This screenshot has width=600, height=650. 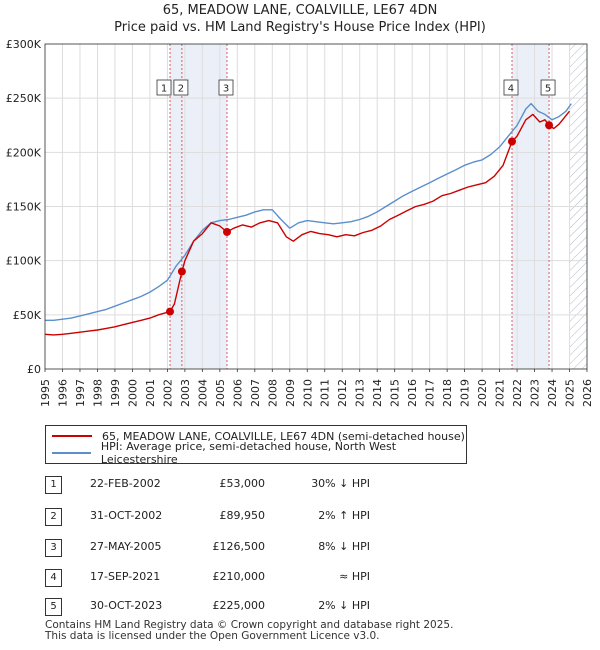 I want to click on x-tick-label: 2000, so click(x=132, y=393).